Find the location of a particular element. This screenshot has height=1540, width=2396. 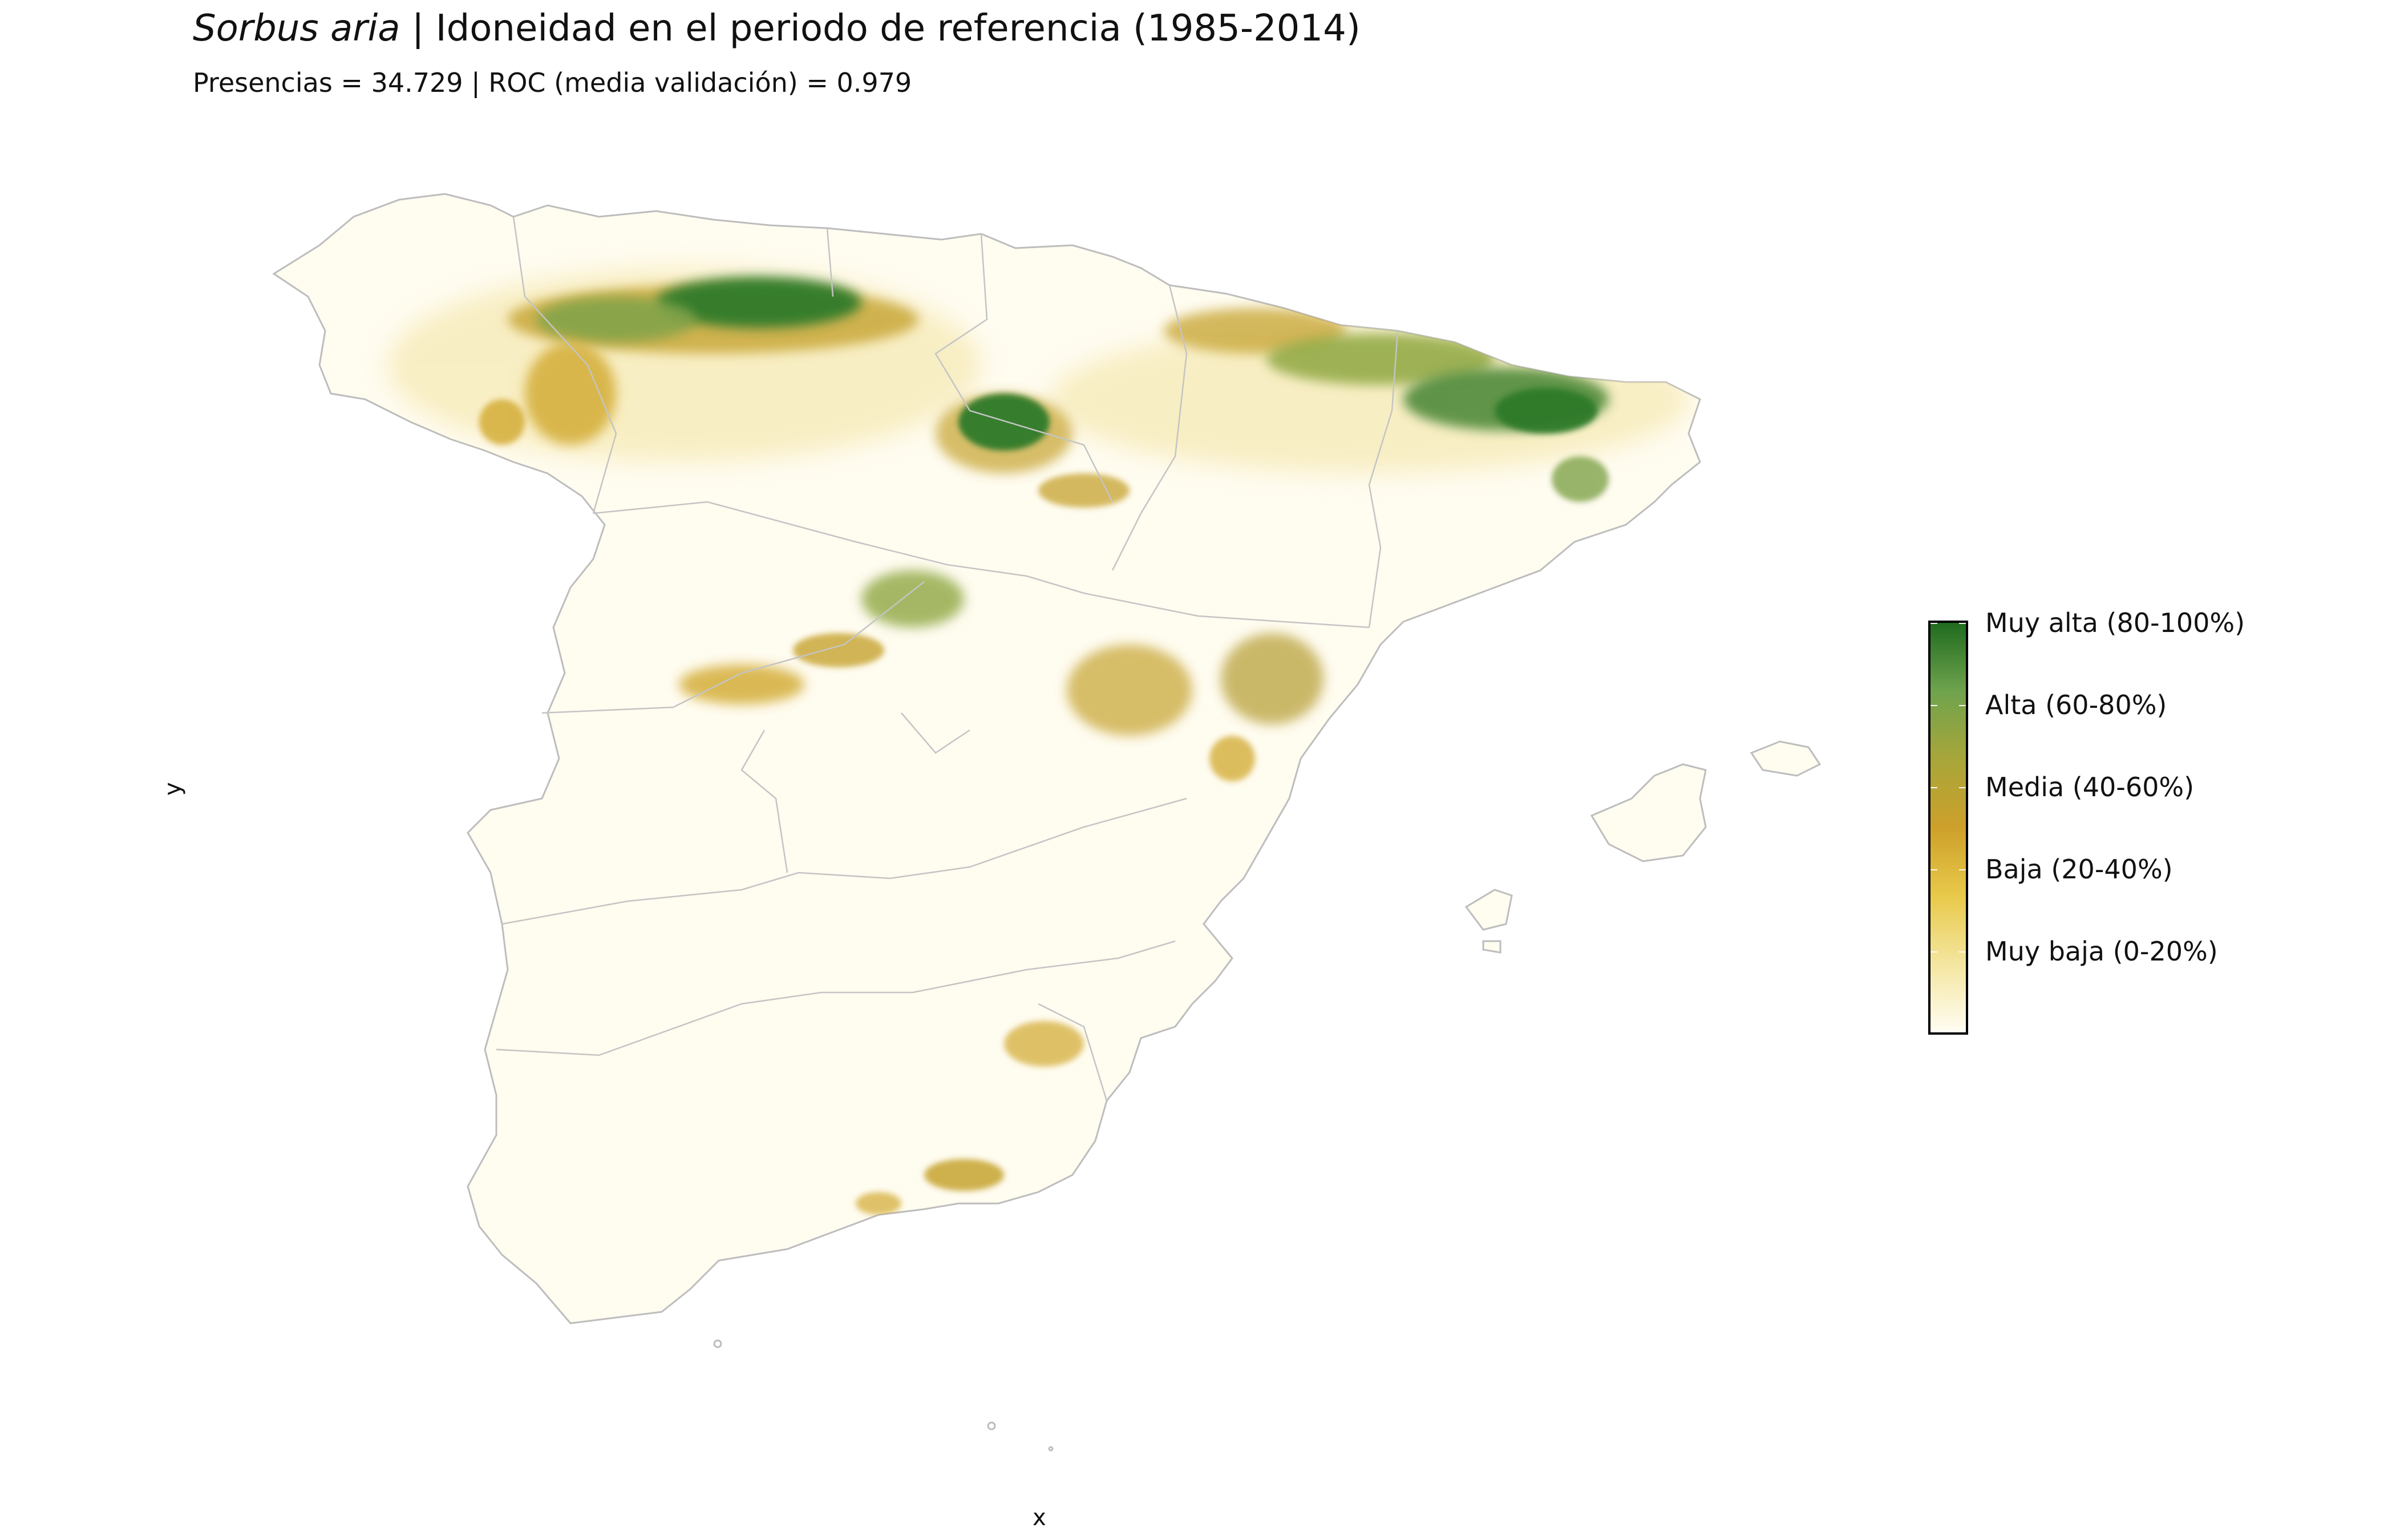

mallorca is located at coordinates (1648, 812).